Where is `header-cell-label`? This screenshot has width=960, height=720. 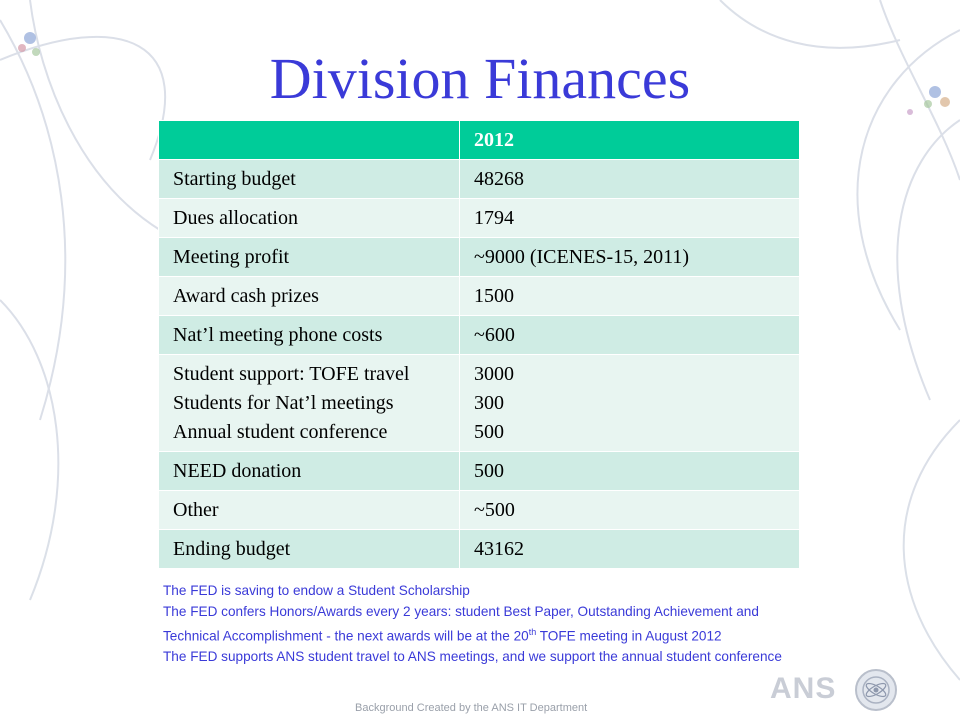 header-cell-label is located at coordinates (309, 140).